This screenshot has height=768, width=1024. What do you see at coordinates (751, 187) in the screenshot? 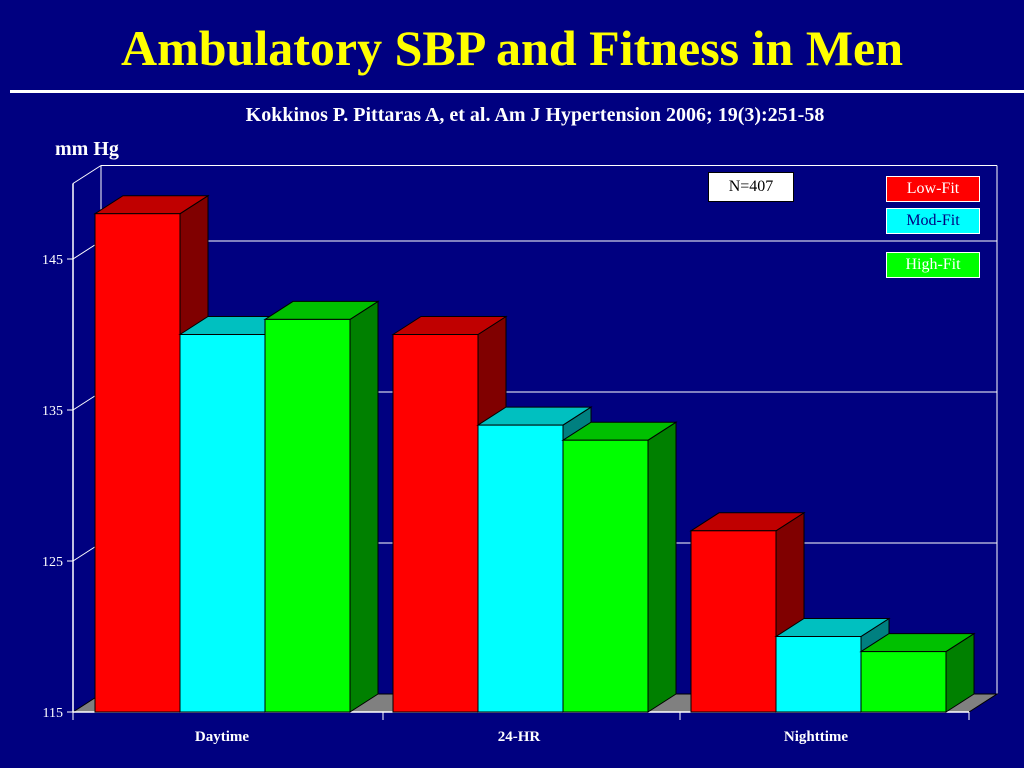
I see `sample-size-label: N=407` at bounding box center [751, 187].